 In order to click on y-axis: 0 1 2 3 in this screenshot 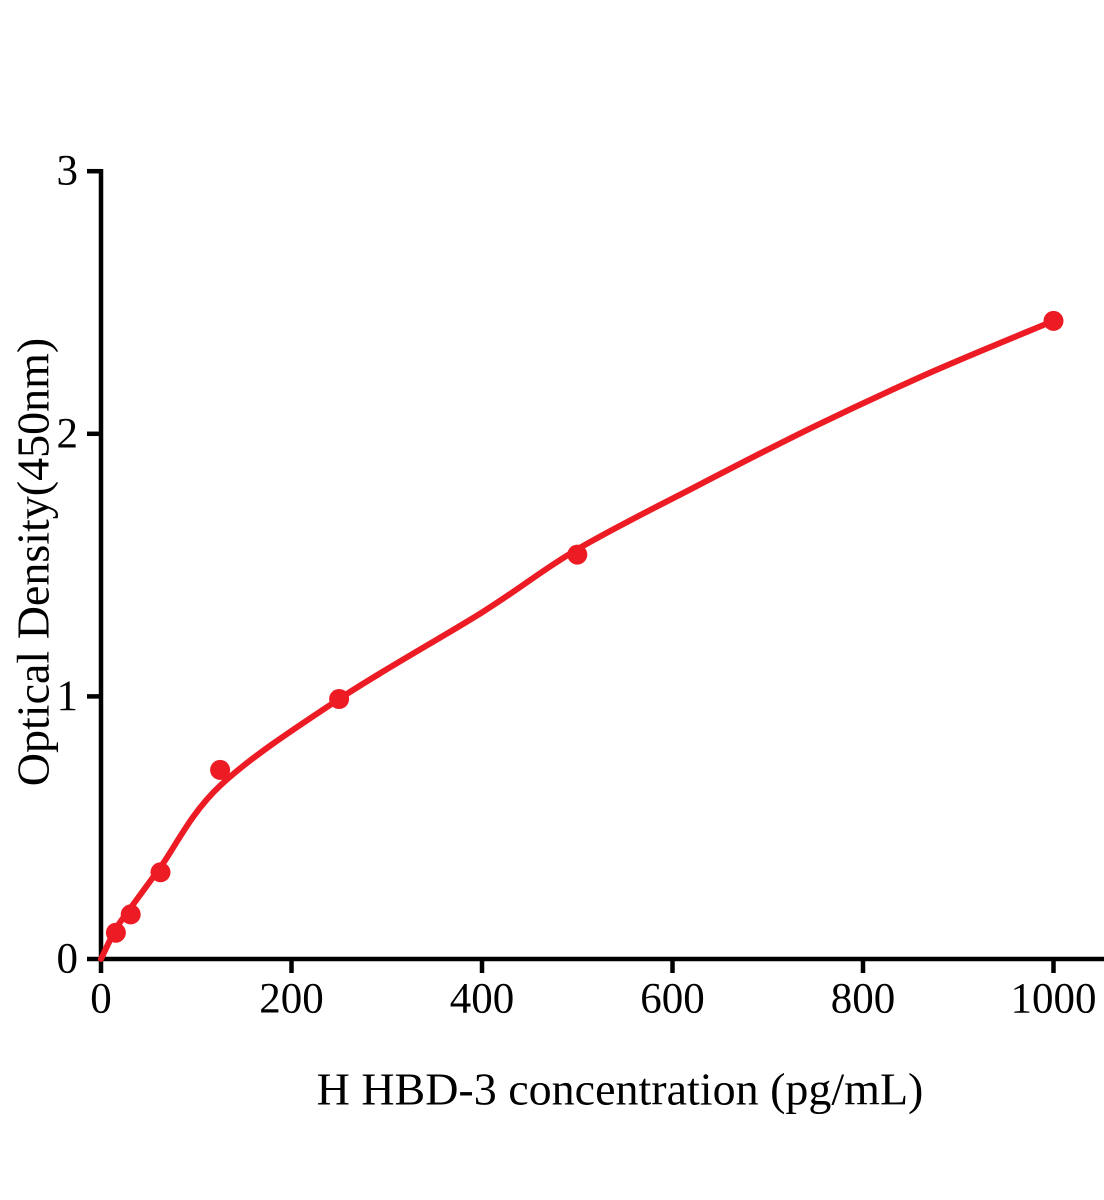, I will do `click(80, 565)`.